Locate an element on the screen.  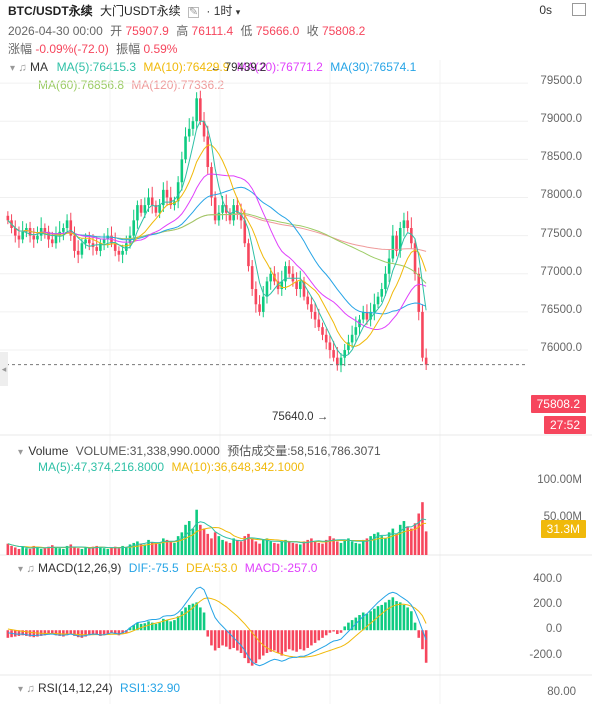
volume-tag: 31.3M is located at coordinates (563, 529).